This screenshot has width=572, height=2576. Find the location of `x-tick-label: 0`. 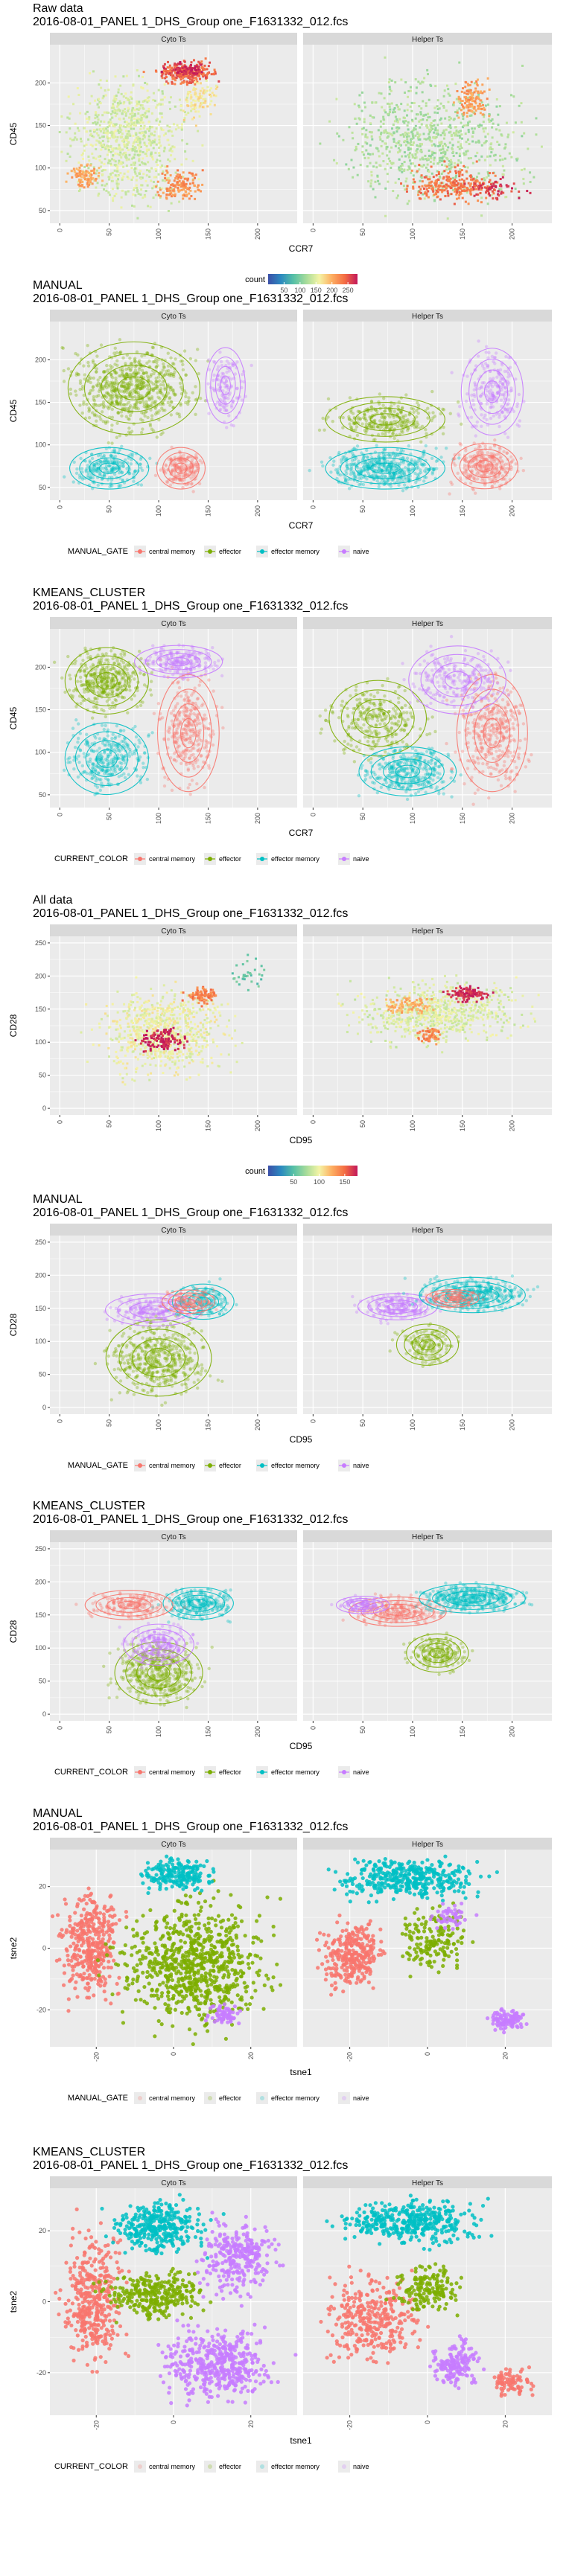

x-tick-label: 0 is located at coordinates (59, 230).